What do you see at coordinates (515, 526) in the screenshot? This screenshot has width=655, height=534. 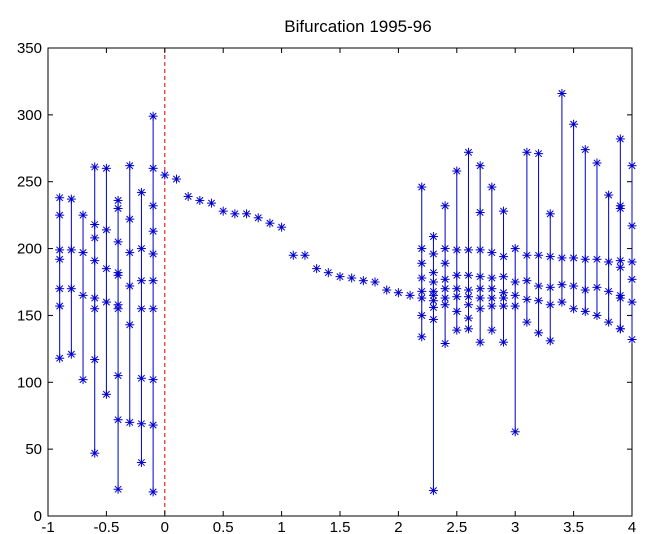 I see `x-tick-label: 3` at bounding box center [515, 526].